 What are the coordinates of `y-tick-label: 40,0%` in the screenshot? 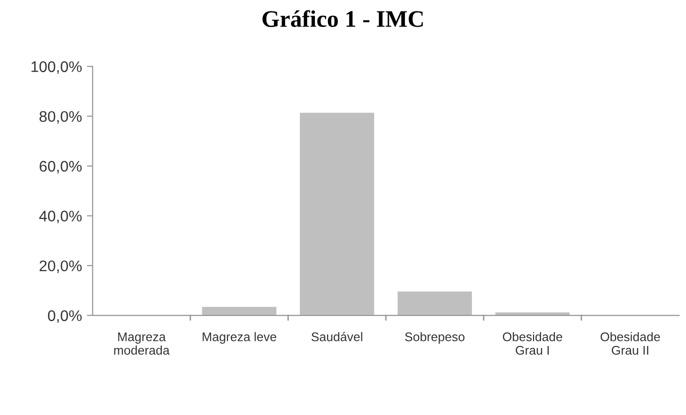 It's located at (60, 217).